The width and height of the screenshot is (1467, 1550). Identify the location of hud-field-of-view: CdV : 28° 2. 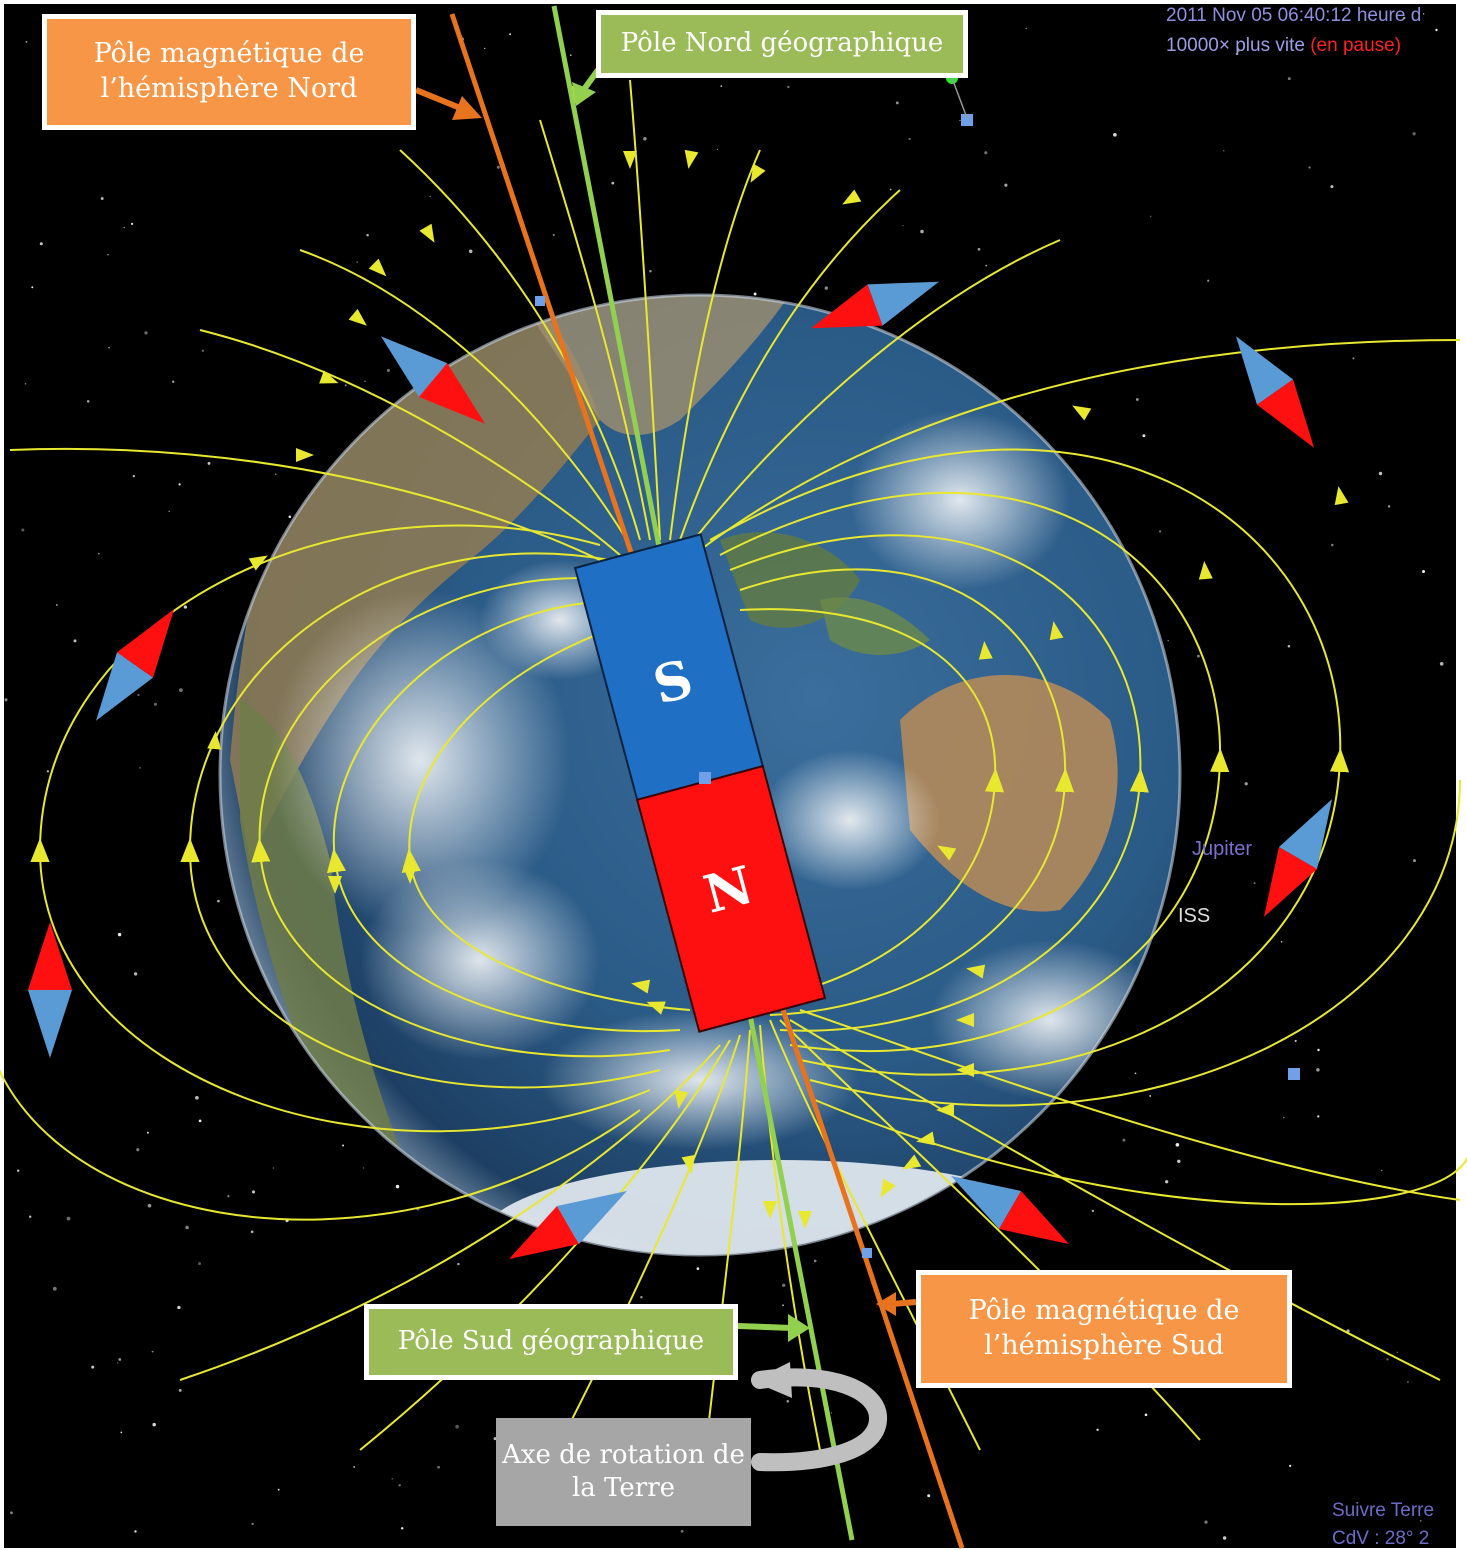
(1381, 1538).